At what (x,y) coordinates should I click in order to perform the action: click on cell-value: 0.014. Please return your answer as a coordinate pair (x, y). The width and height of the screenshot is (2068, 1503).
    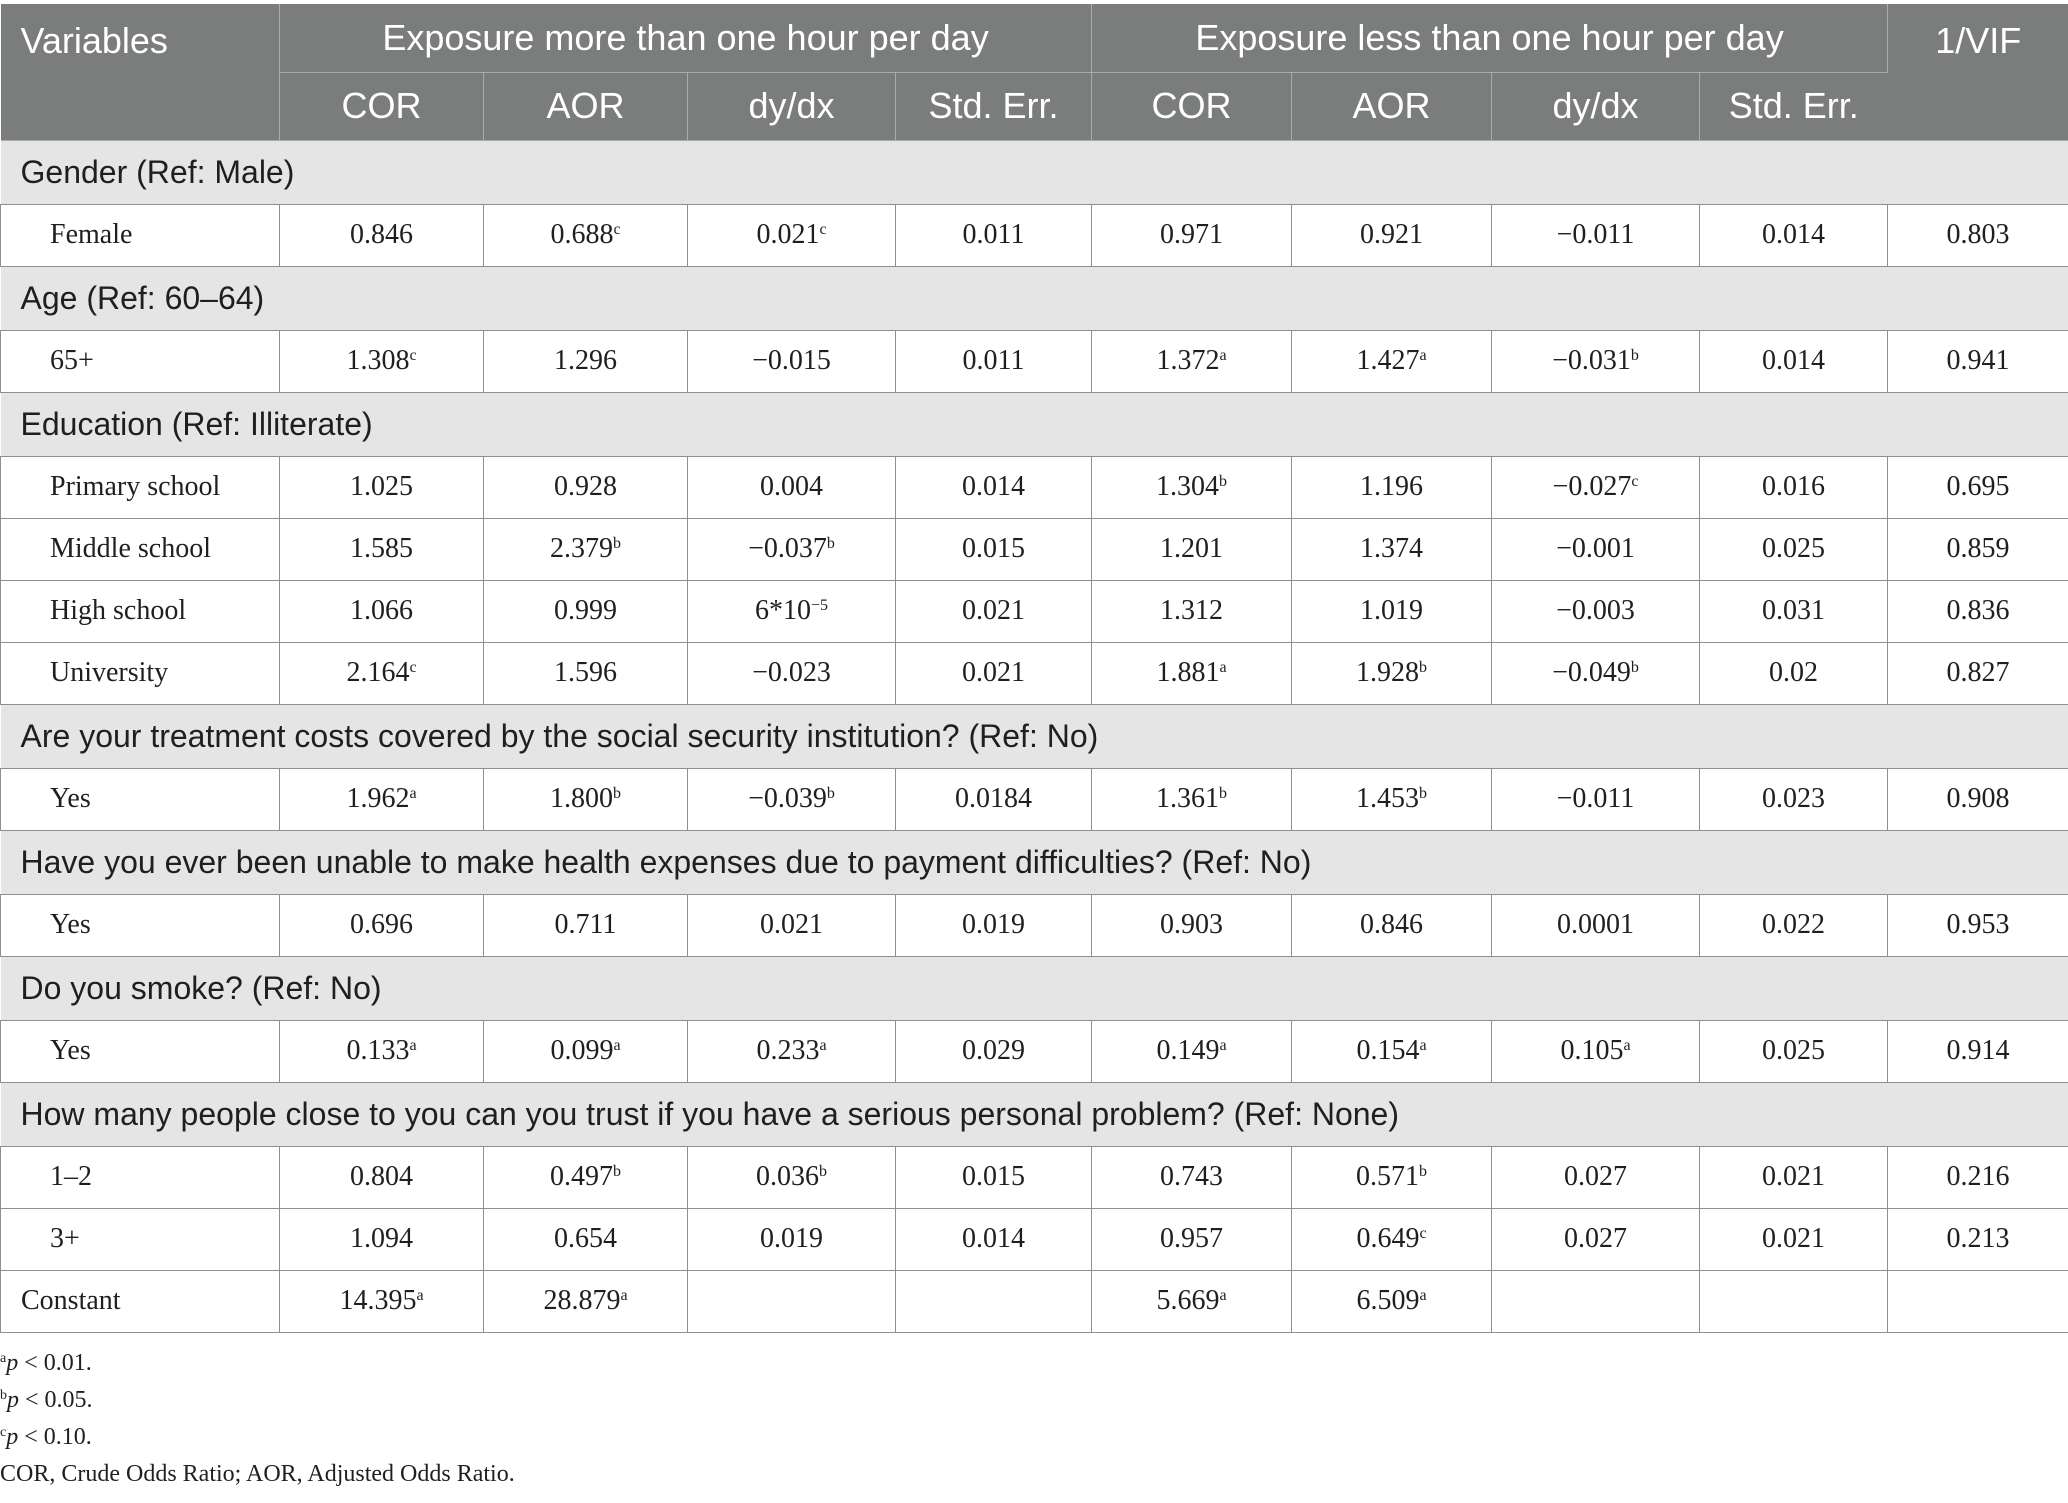
    Looking at the image, I should click on (993, 1238).